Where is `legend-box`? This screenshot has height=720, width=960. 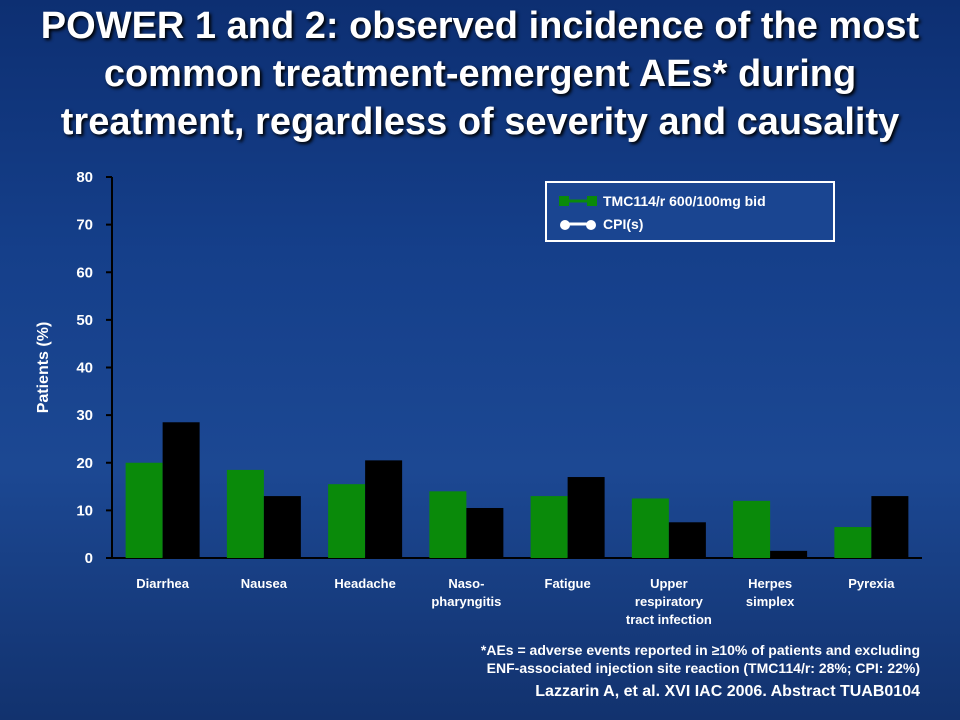 legend-box is located at coordinates (690, 211).